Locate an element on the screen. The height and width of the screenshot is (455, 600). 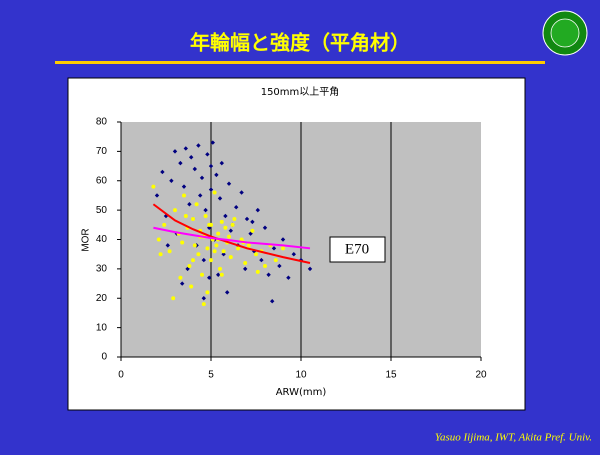
x-axis-label: ARW(mm) is located at coordinates (301, 392).